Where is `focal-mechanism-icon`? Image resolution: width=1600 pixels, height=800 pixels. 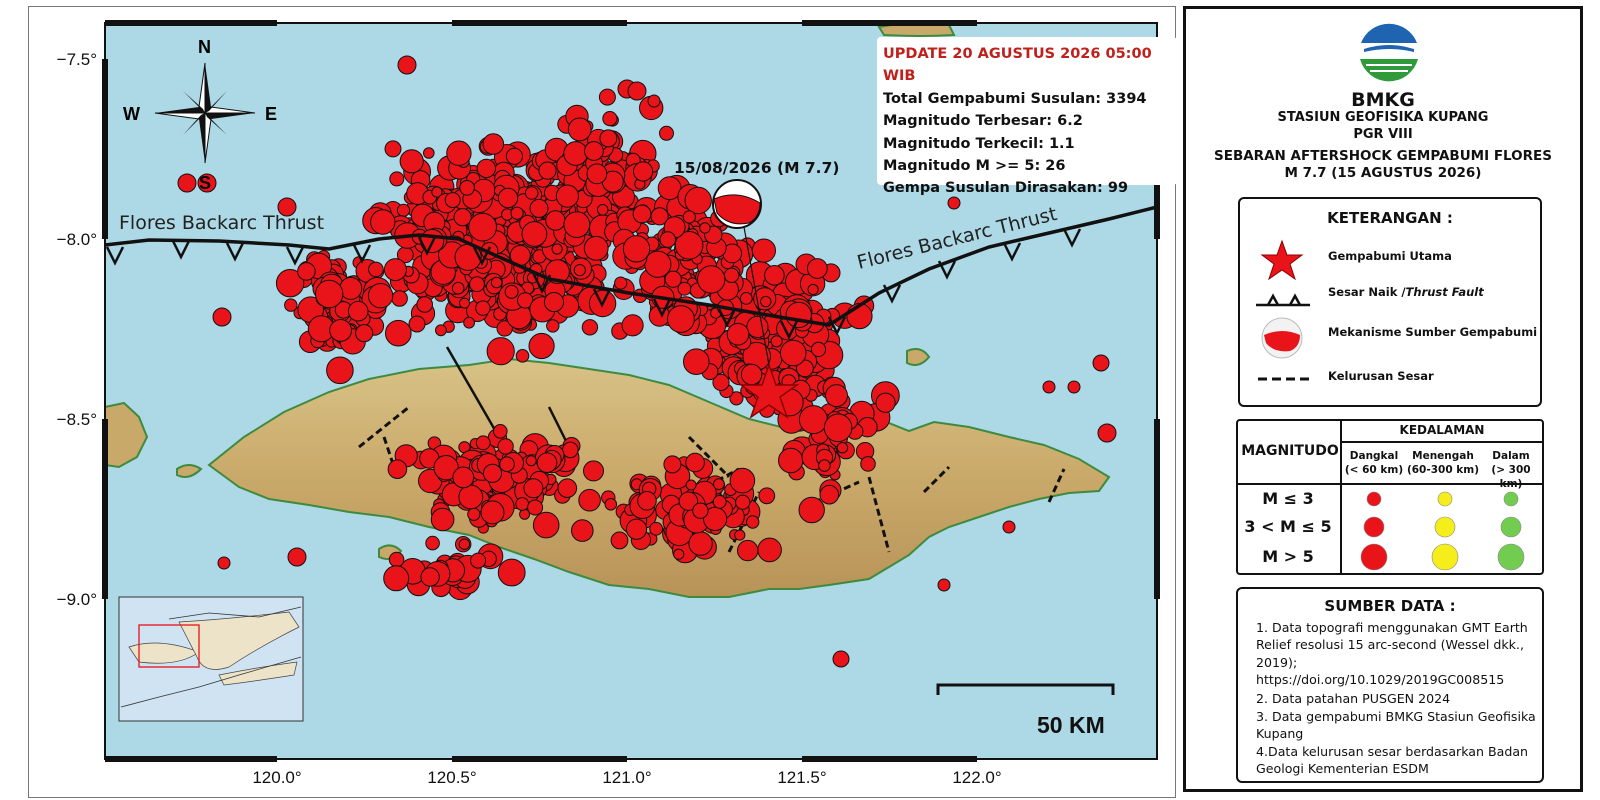 focal-mechanism-icon is located at coordinates (737, 204).